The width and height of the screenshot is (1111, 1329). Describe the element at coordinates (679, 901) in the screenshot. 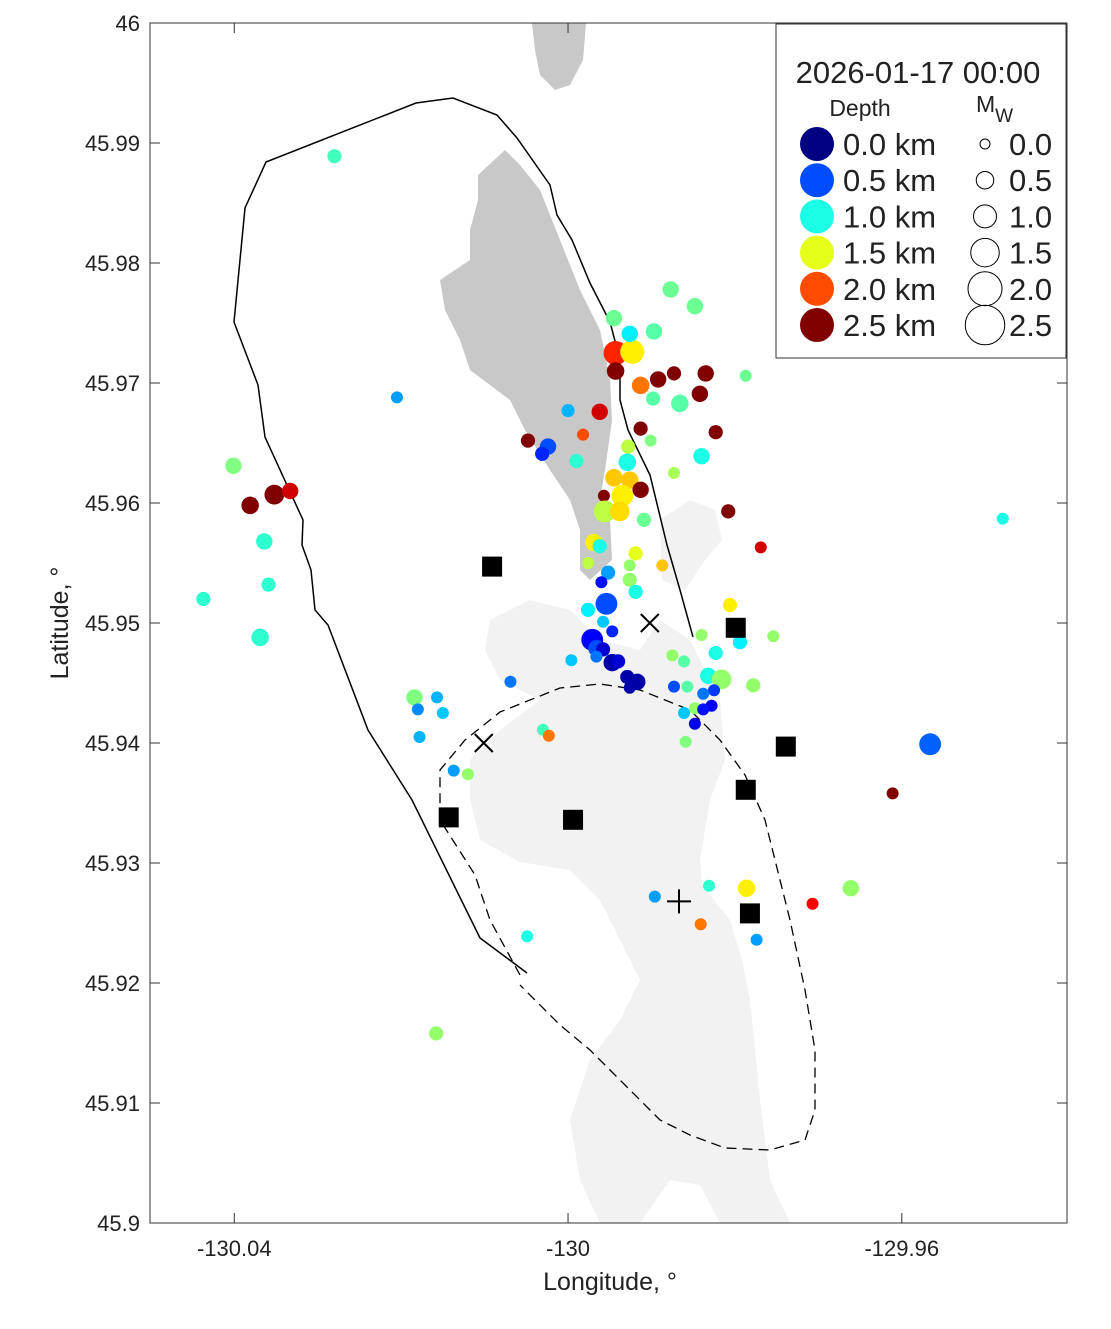

I see `plus-marker` at that location.